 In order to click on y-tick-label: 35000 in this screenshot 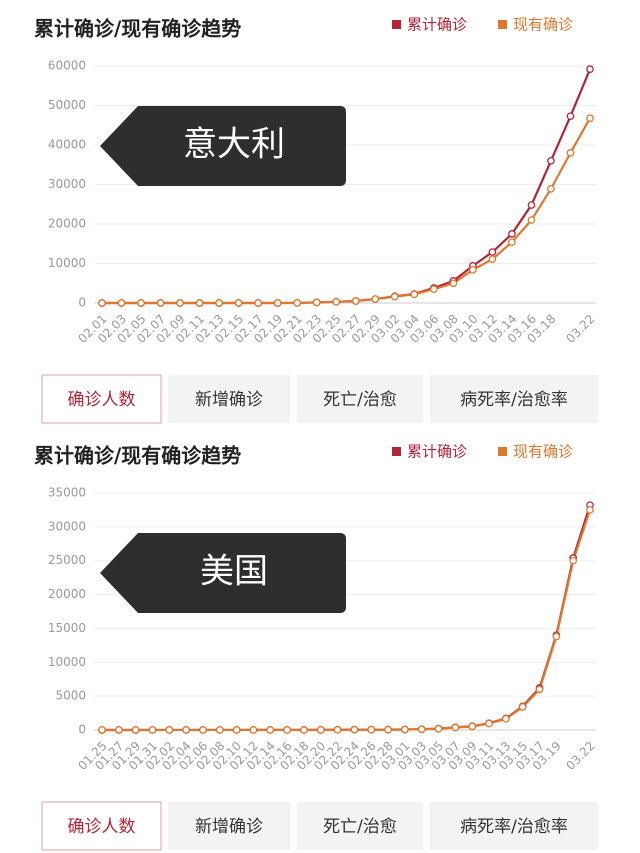, I will do `click(67, 493)`.